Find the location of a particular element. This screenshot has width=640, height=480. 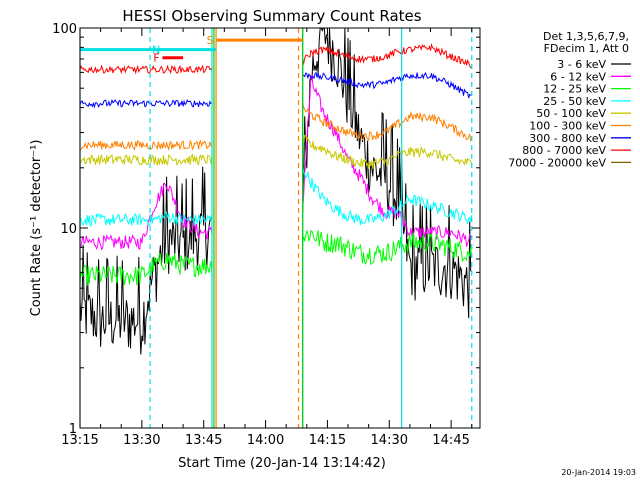

flag-label-N: N is located at coordinates (156, 50).